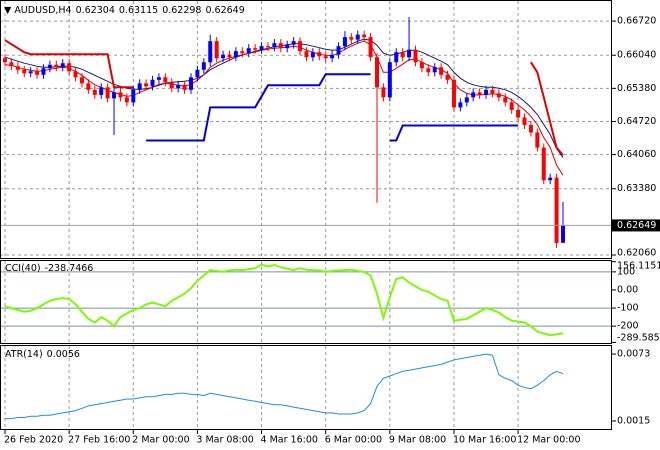  Describe the element at coordinates (224, 440) in the screenshot. I see `time-label: 3 Mar 08:00` at that location.